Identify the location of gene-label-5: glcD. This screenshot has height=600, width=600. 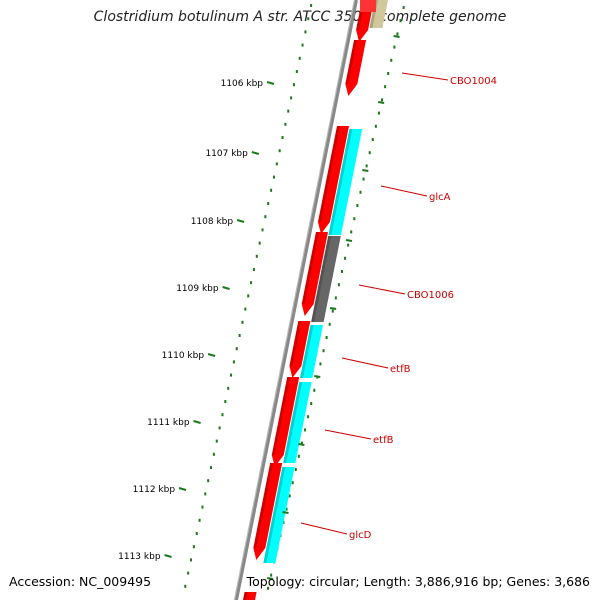
(360, 535).